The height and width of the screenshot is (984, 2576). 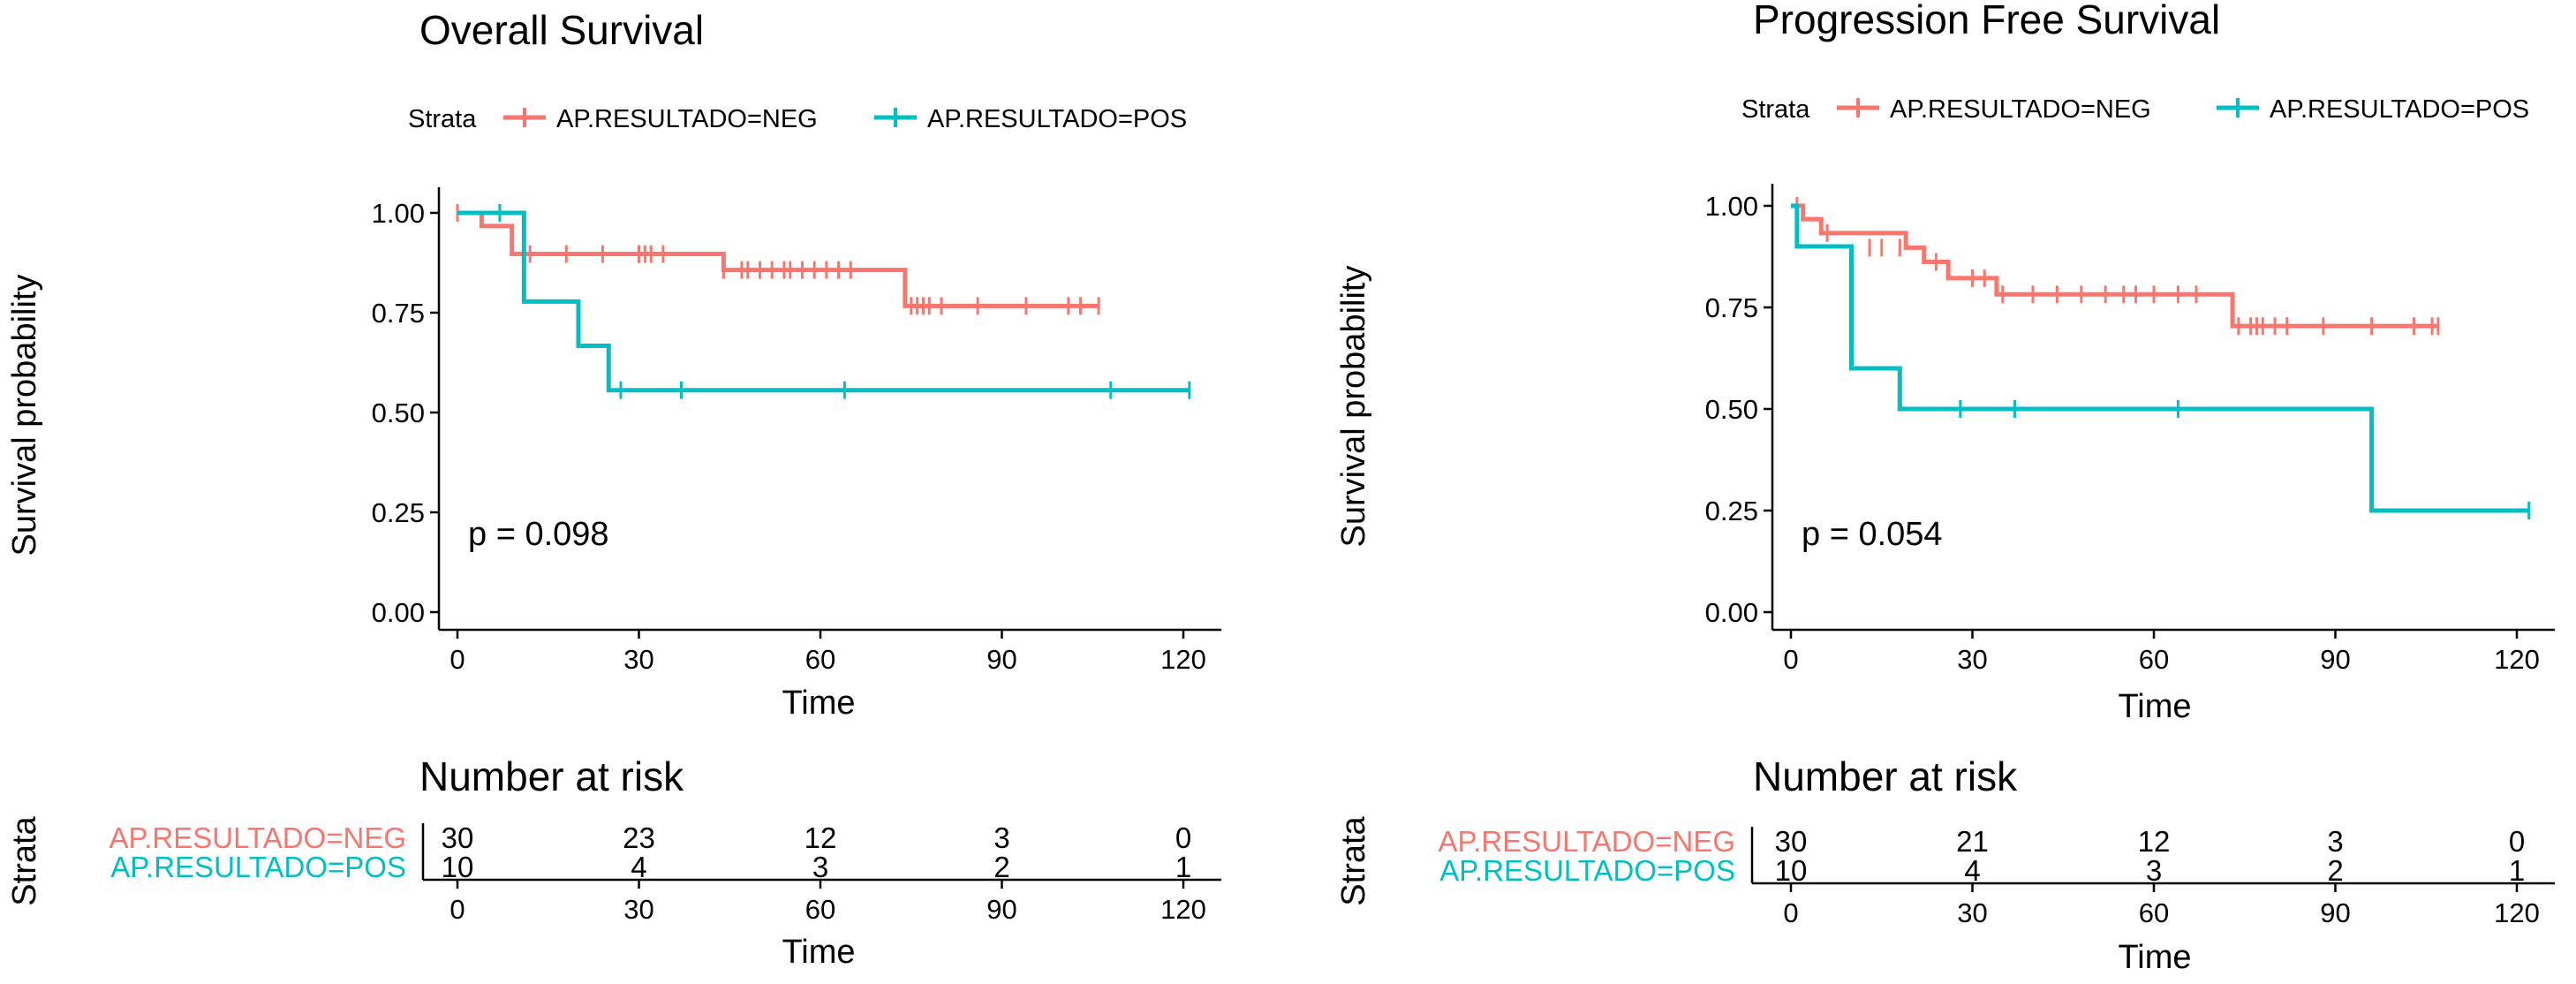 I want to click on panel-1-curves, so click(x=824, y=301).